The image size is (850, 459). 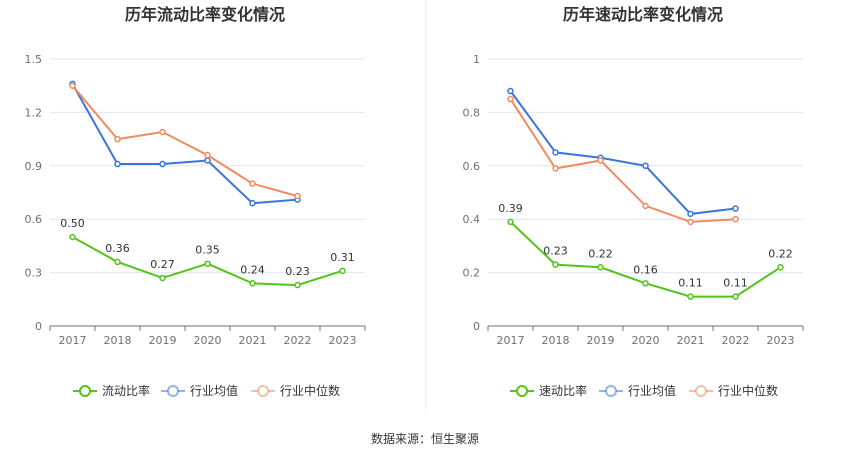 What do you see at coordinates (601, 340) in the screenshot?
I see `x-tick-label-1-2: 2019` at bounding box center [601, 340].